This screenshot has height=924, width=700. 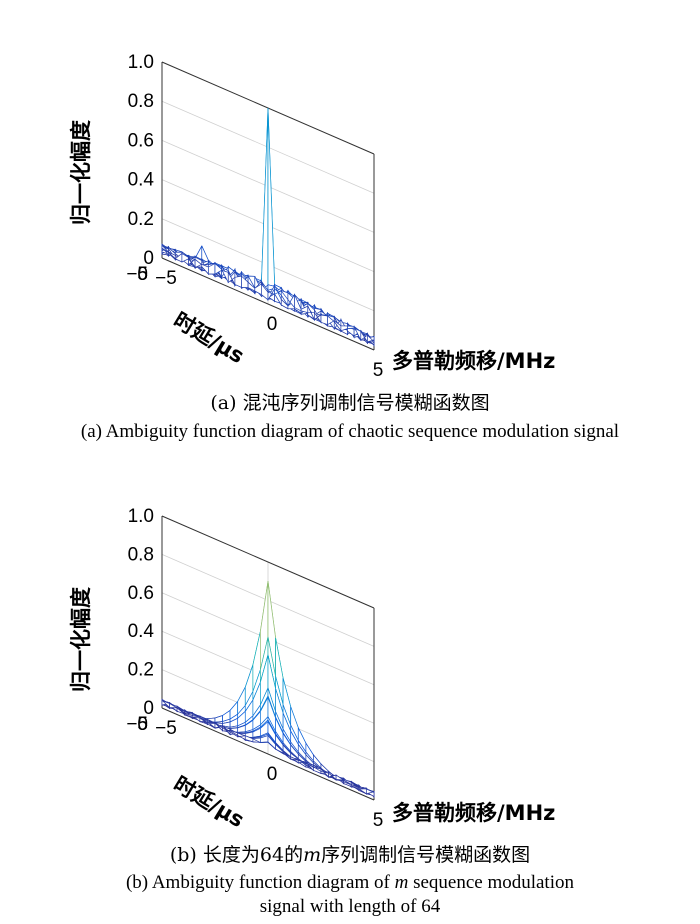 What do you see at coordinates (401, 882) in the screenshot?
I see `caption-en-b-m: m` at bounding box center [401, 882].